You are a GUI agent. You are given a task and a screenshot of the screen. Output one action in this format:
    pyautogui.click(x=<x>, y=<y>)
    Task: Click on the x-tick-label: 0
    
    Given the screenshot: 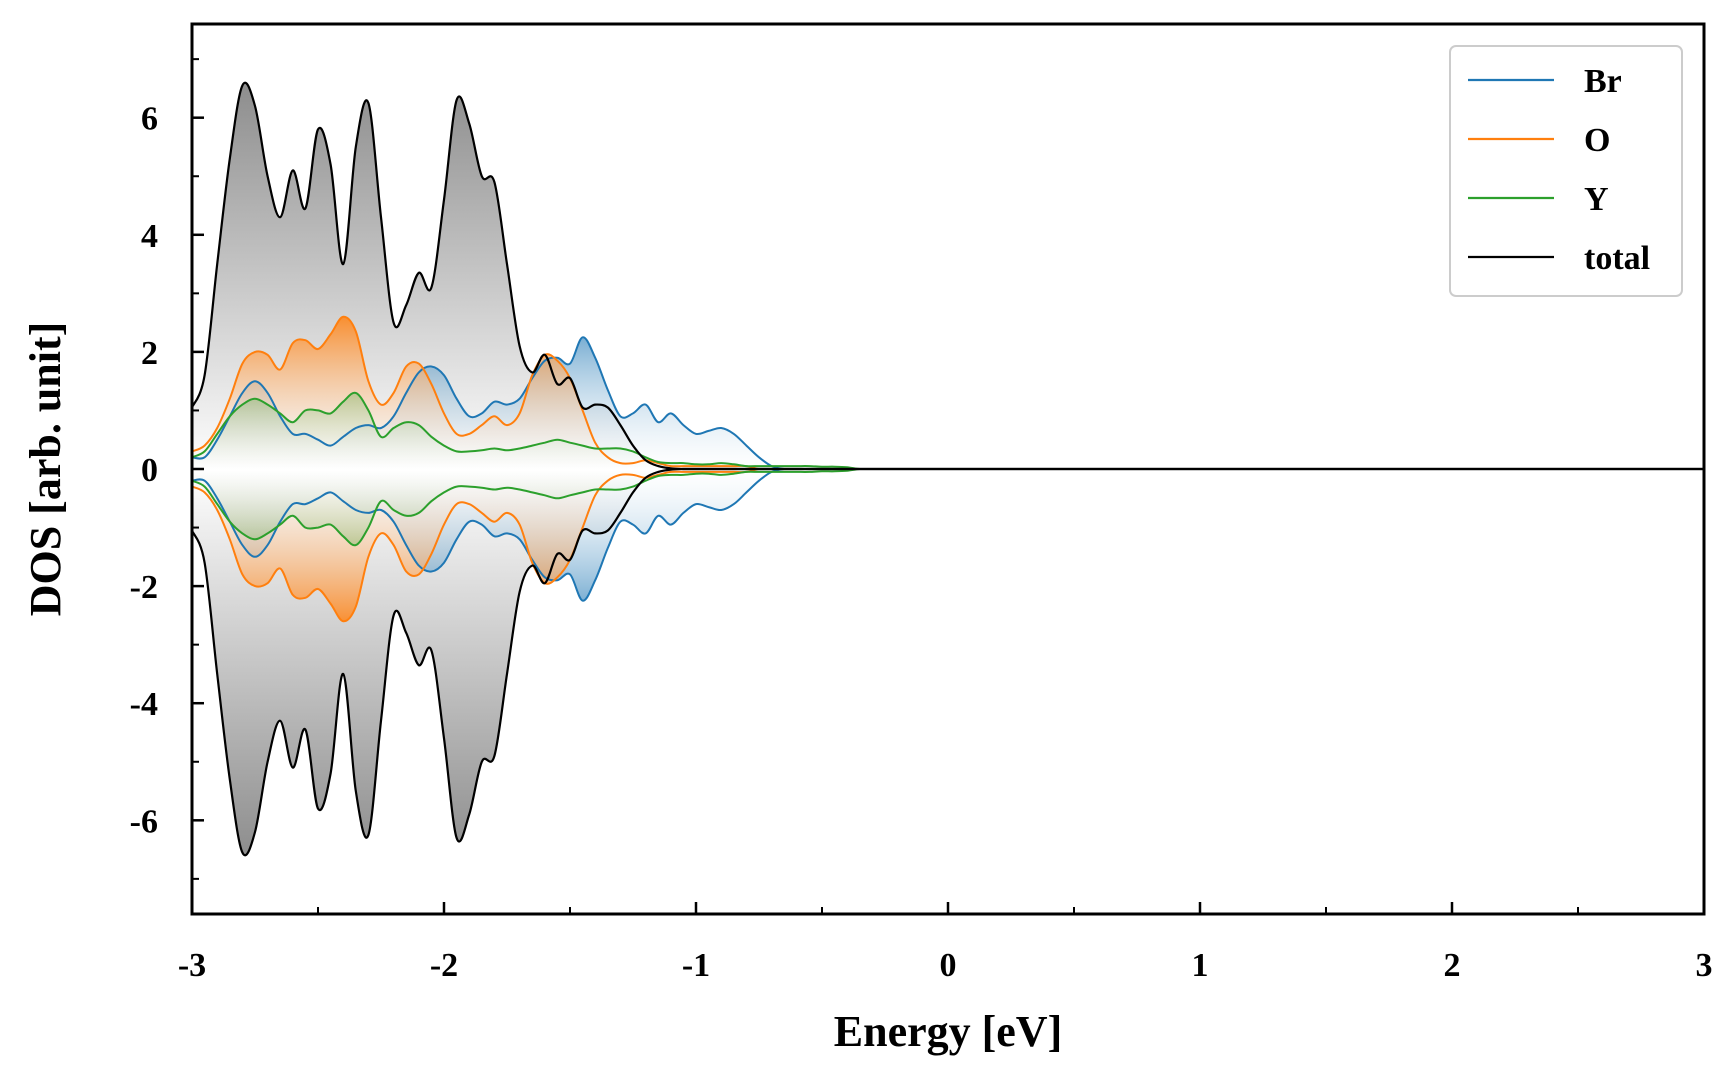 What is the action you would take?
    pyautogui.click(x=948, y=965)
    